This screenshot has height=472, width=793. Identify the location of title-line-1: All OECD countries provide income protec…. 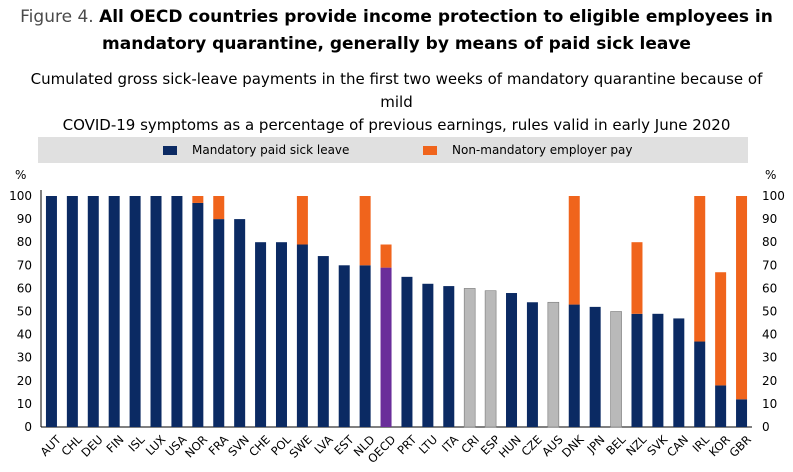
(436, 17).